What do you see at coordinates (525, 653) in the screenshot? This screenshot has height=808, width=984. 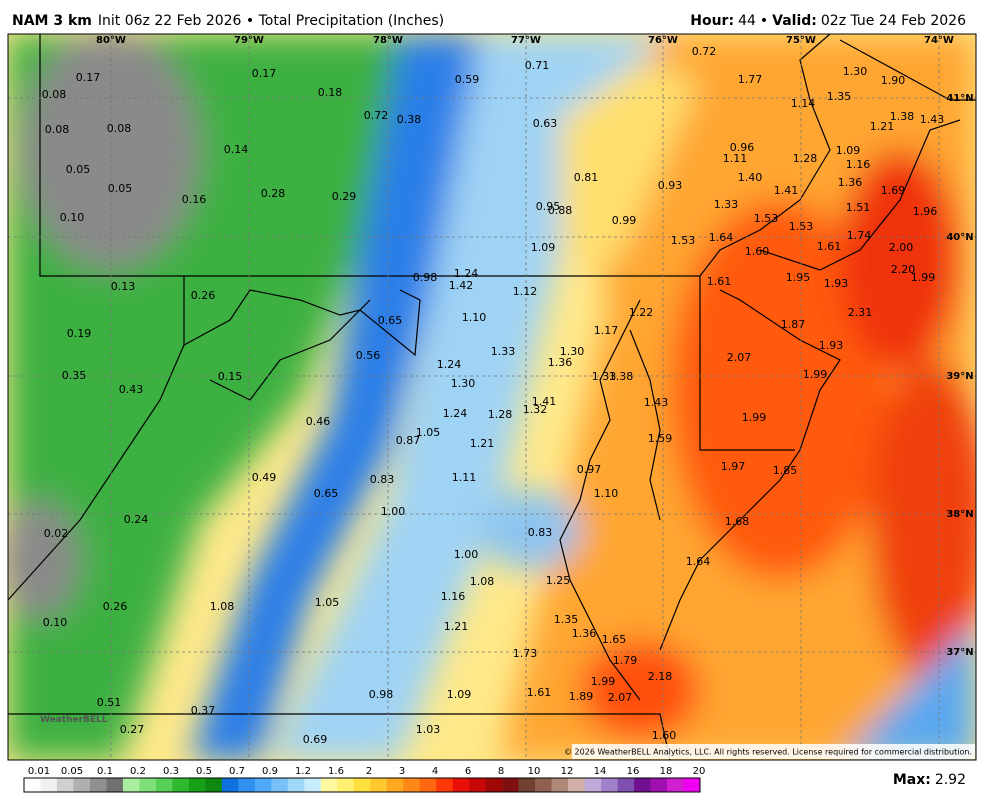 I see `point-value: 1.73` at bounding box center [525, 653].